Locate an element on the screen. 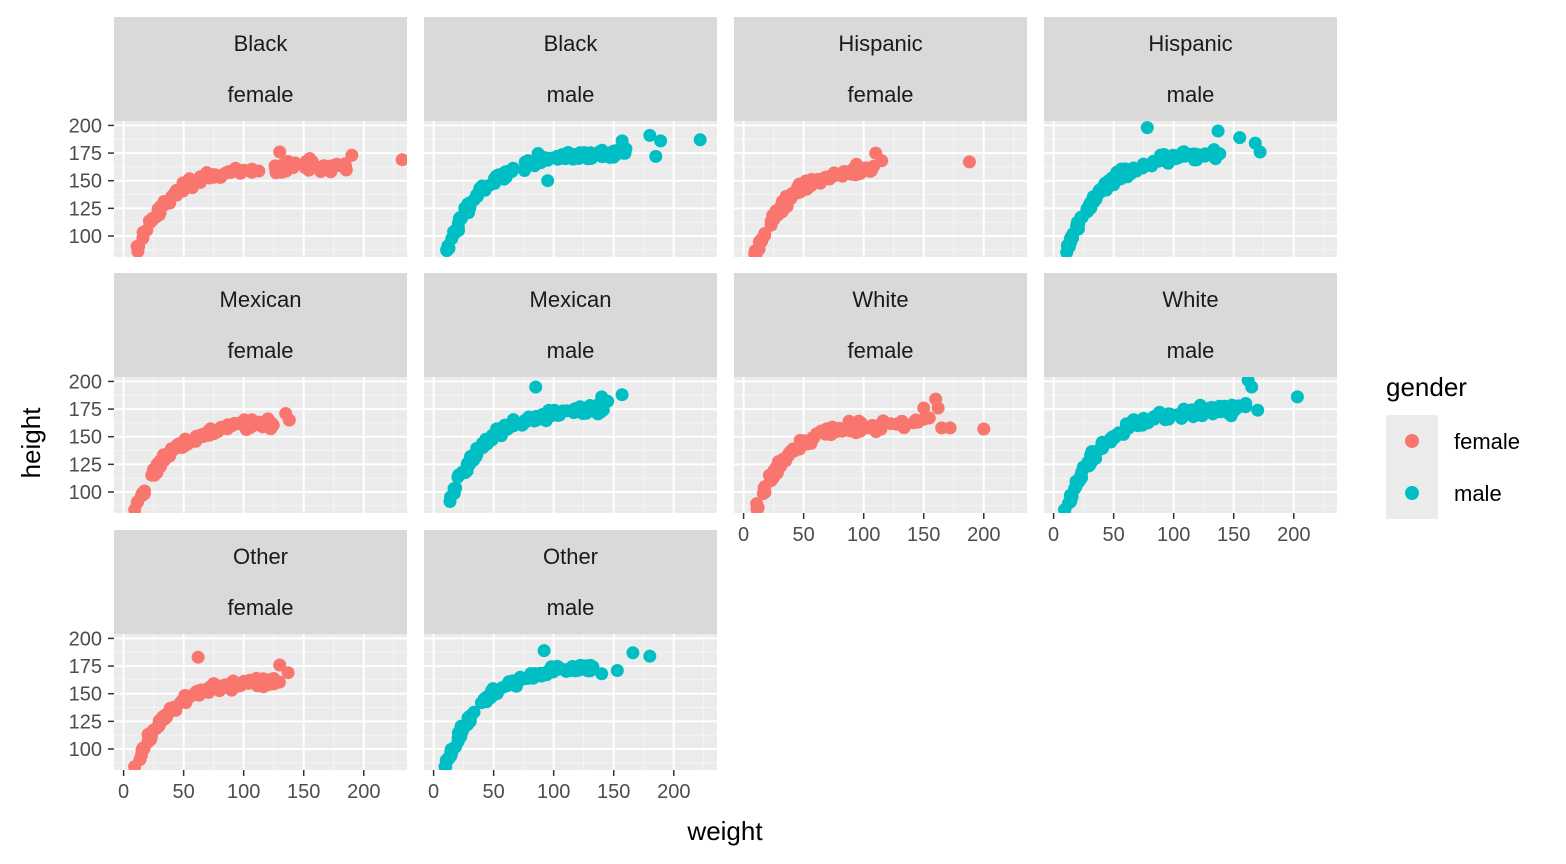 This screenshot has width=1566, height=864. y-tick-label: 200 is located at coordinates (85, 126).